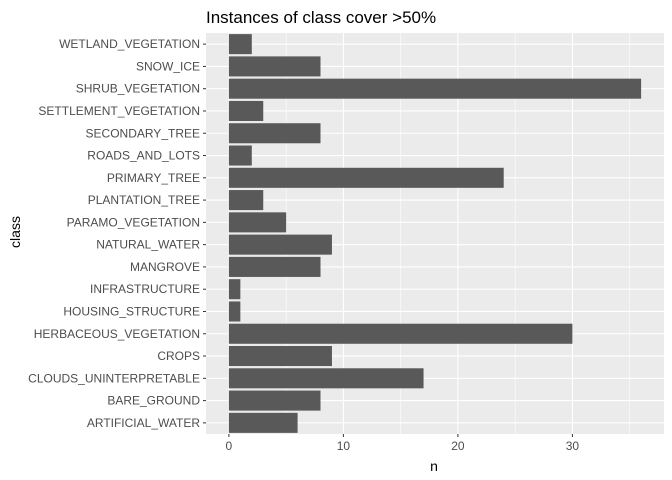 This screenshot has width=672, height=480. Describe the element at coordinates (15, 232) in the screenshot. I see `y-axis-title: class` at that location.